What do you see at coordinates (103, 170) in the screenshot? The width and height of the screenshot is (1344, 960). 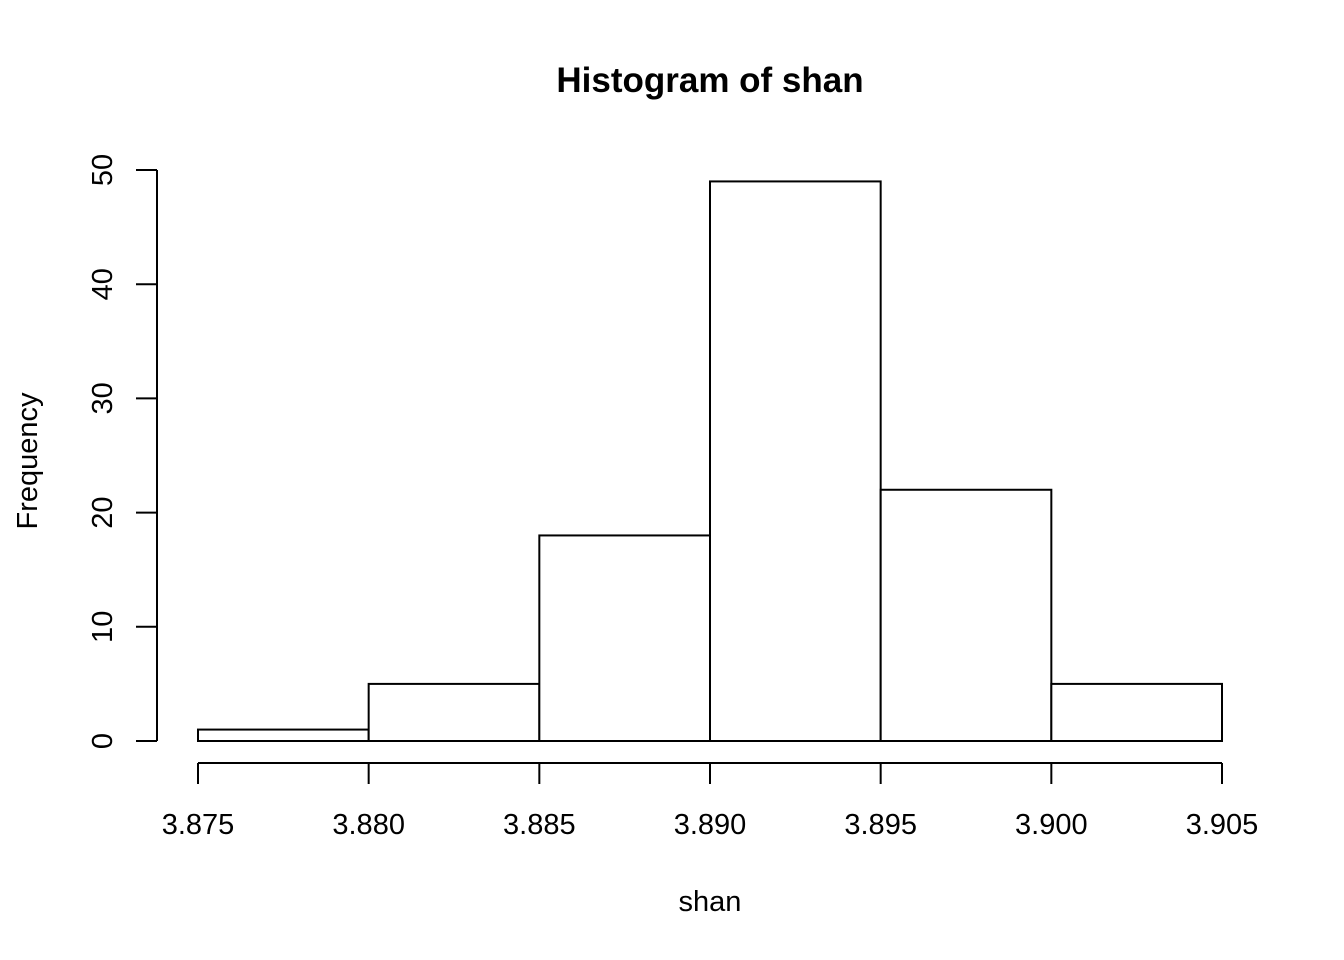 I see `y-tick-label: 50` at bounding box center [103, 170].